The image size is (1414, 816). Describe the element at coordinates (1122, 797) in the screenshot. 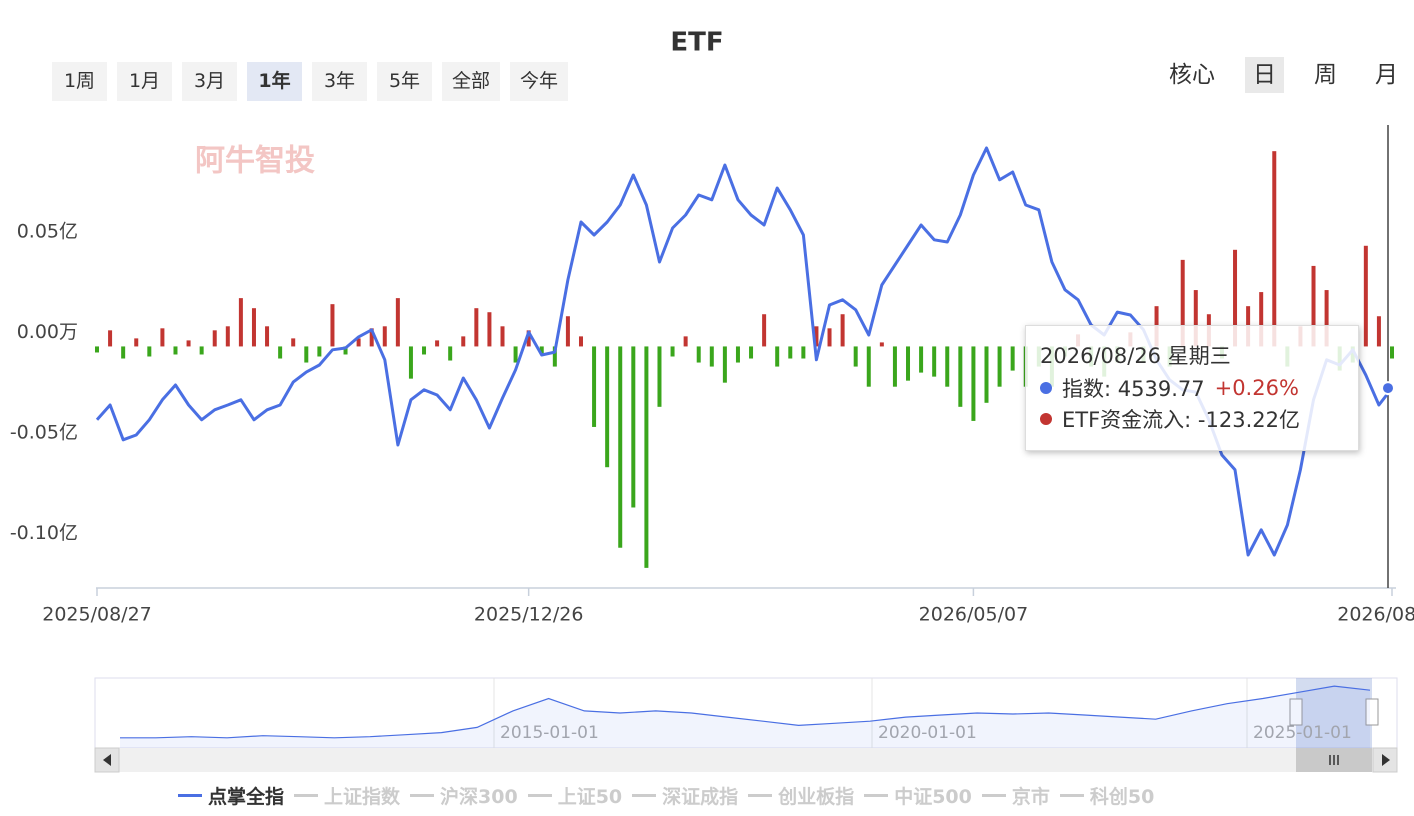

I see `legend-label: 科创50` at that location.